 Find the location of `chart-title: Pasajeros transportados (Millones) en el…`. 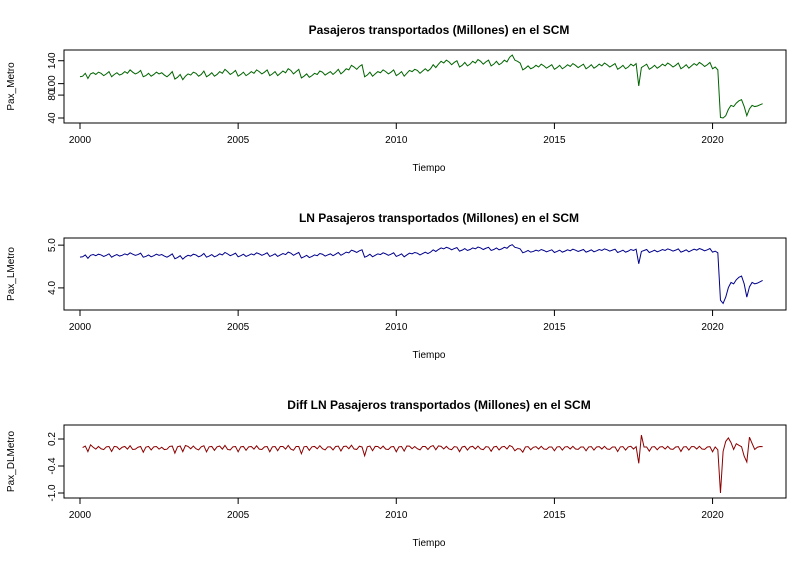

chart-title: Pasajeros transportados (Millones) en el… is located at coordinates (439, 30).